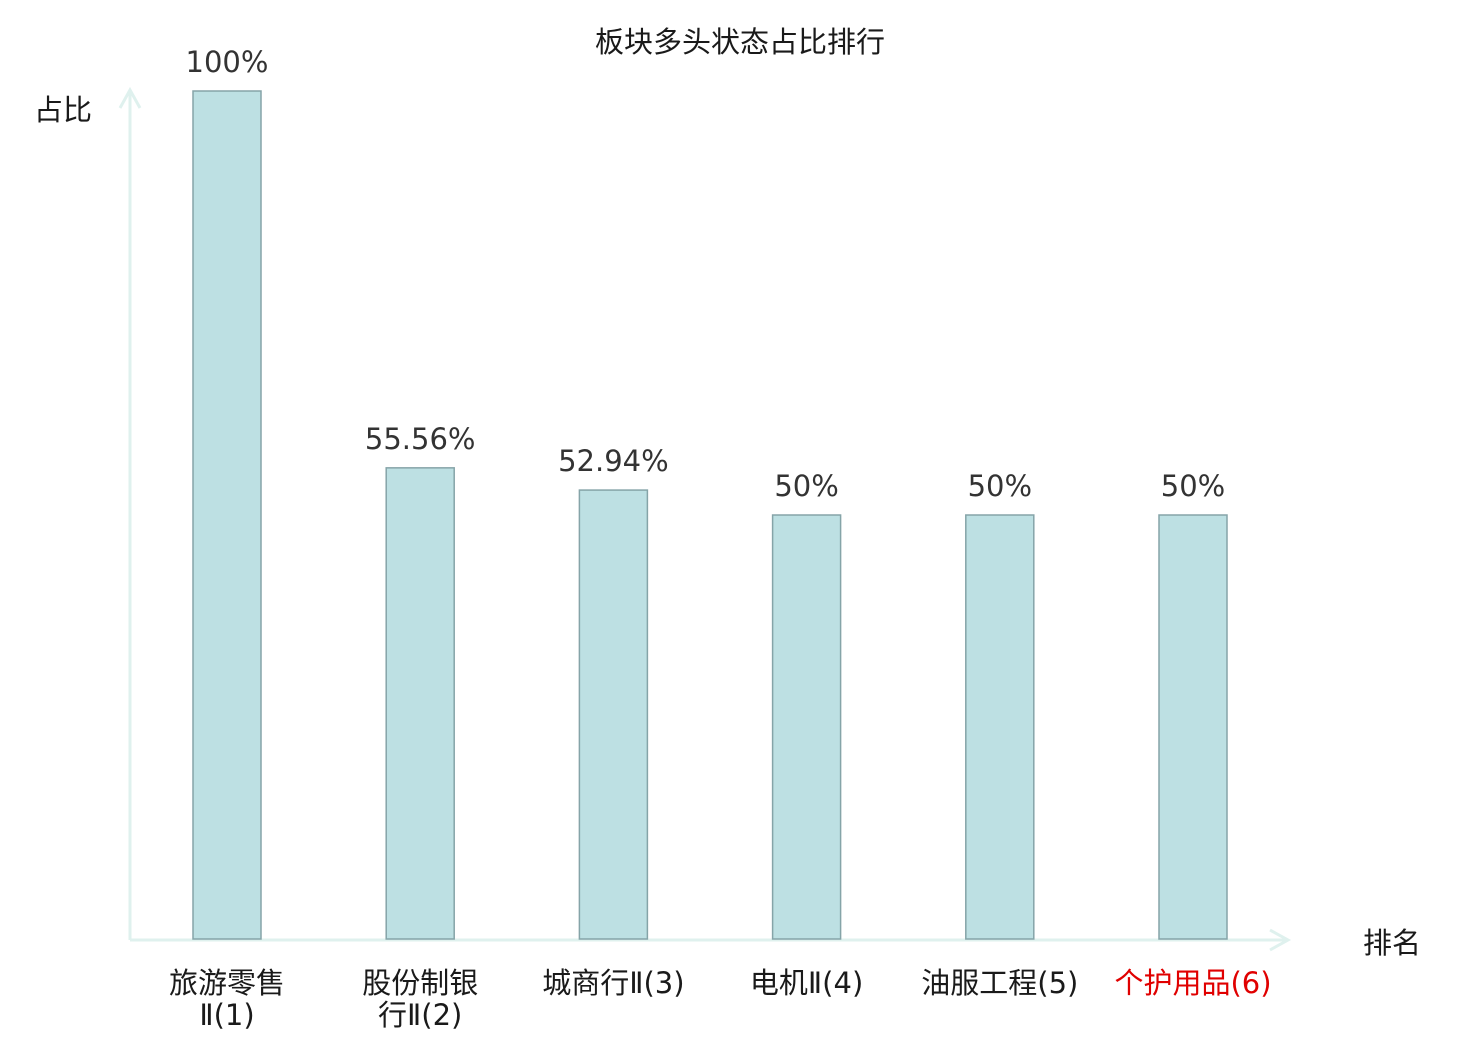 Image resolution: width=1480 pixels, height=1040 pixels. I want to click on category-label: 城商行Ⅱ(3), so click(613, 983).